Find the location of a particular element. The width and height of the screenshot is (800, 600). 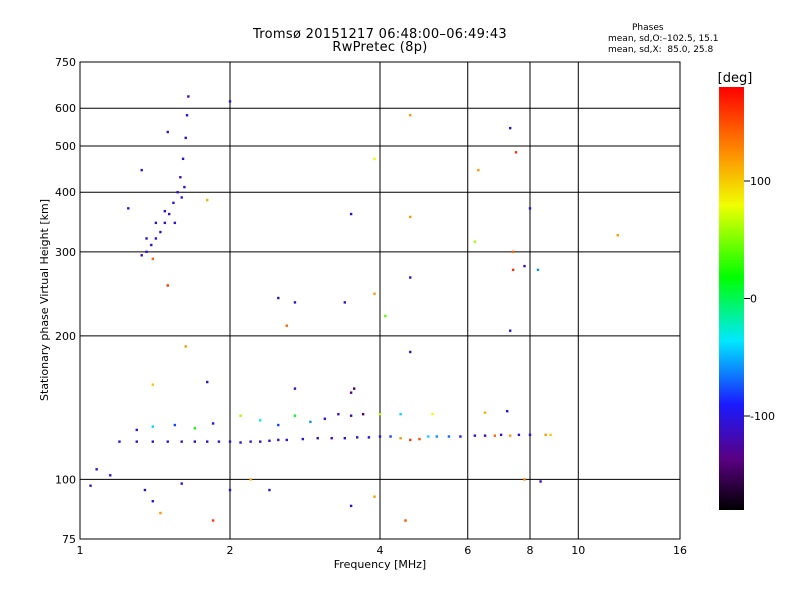

y-tick-label: 300 is located at coordinates (65, 252).